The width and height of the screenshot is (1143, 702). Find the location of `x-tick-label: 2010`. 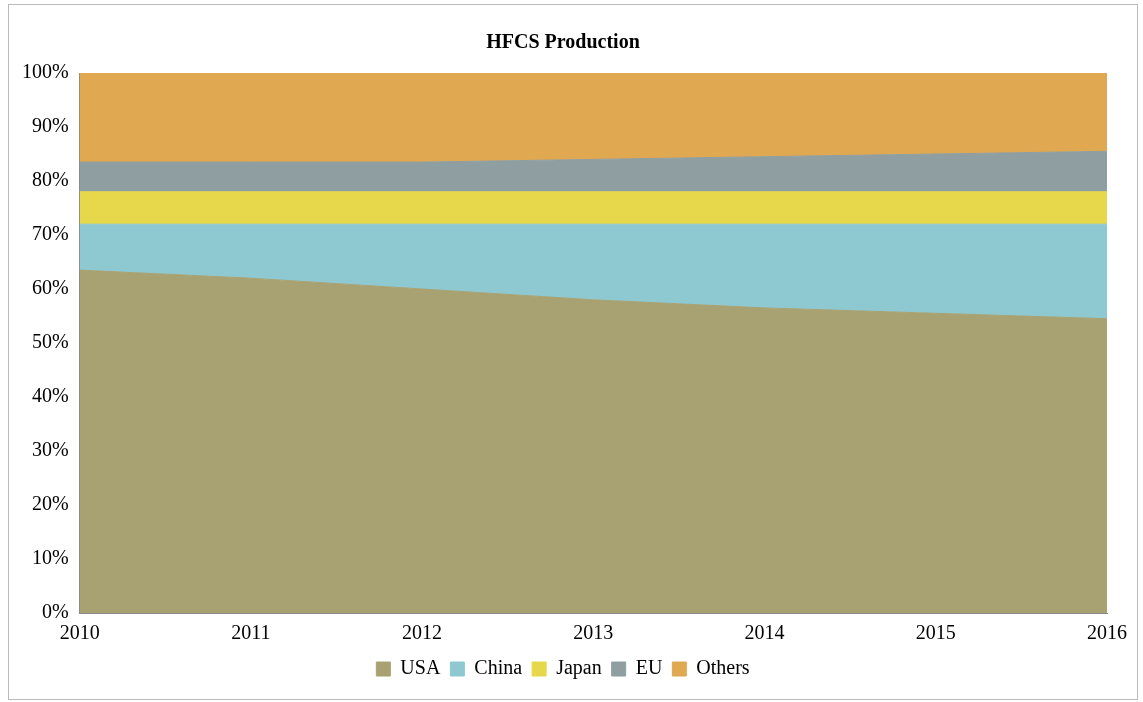

x-tick-label: 2010 is located at coordinates (79, 632).